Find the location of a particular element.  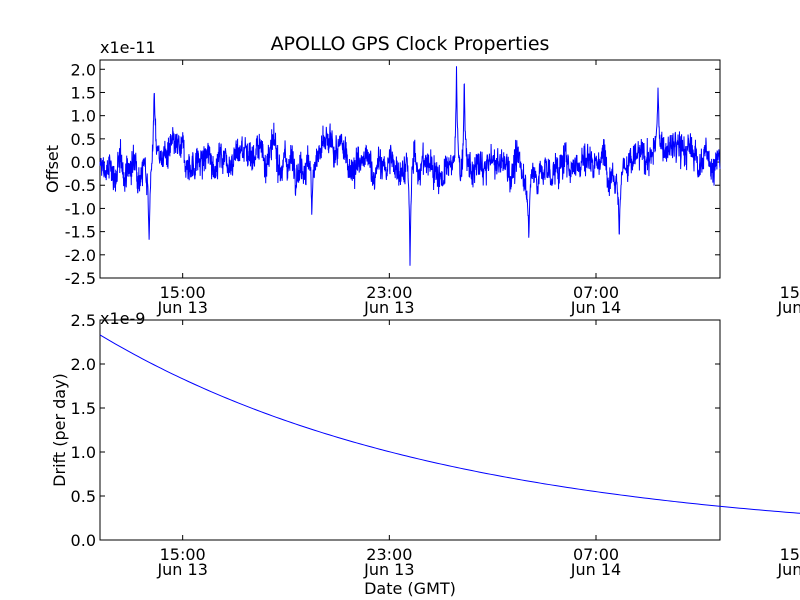

drift-ytick-label: 2.0 is located at coordinates (83, 364).